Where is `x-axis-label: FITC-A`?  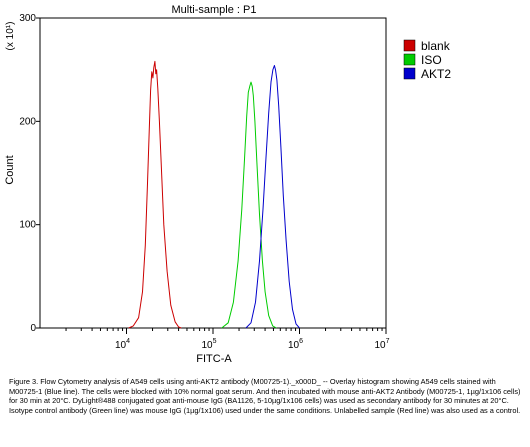
x-axis-label: FITC-A is located at coordinates (214, 359).